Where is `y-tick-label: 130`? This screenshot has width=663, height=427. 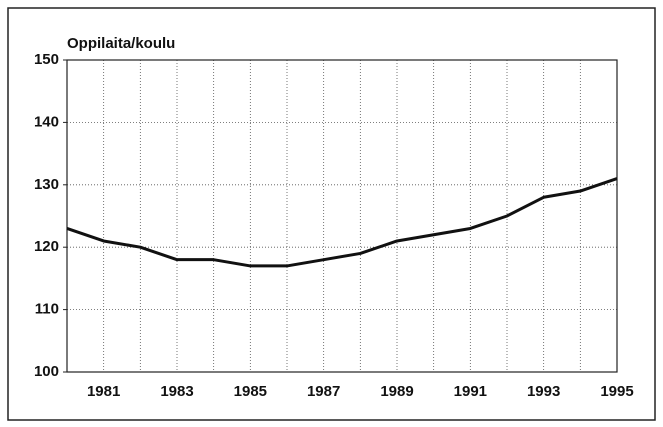
y-tick-label: 130 is located at coordinates (46, 184).